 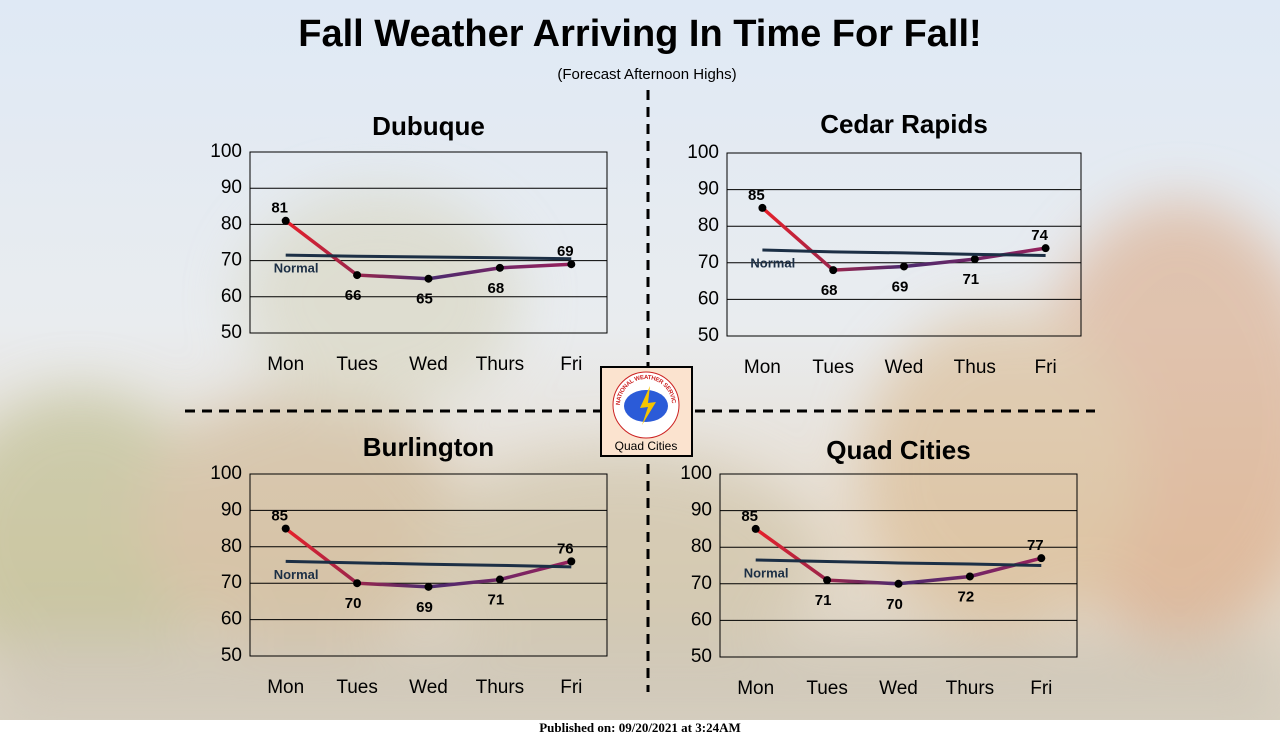 What do you see at coordinates (975, 367) in the screenshot?
I see `x-tick-label: Thus` at bounding box center [975, 367].